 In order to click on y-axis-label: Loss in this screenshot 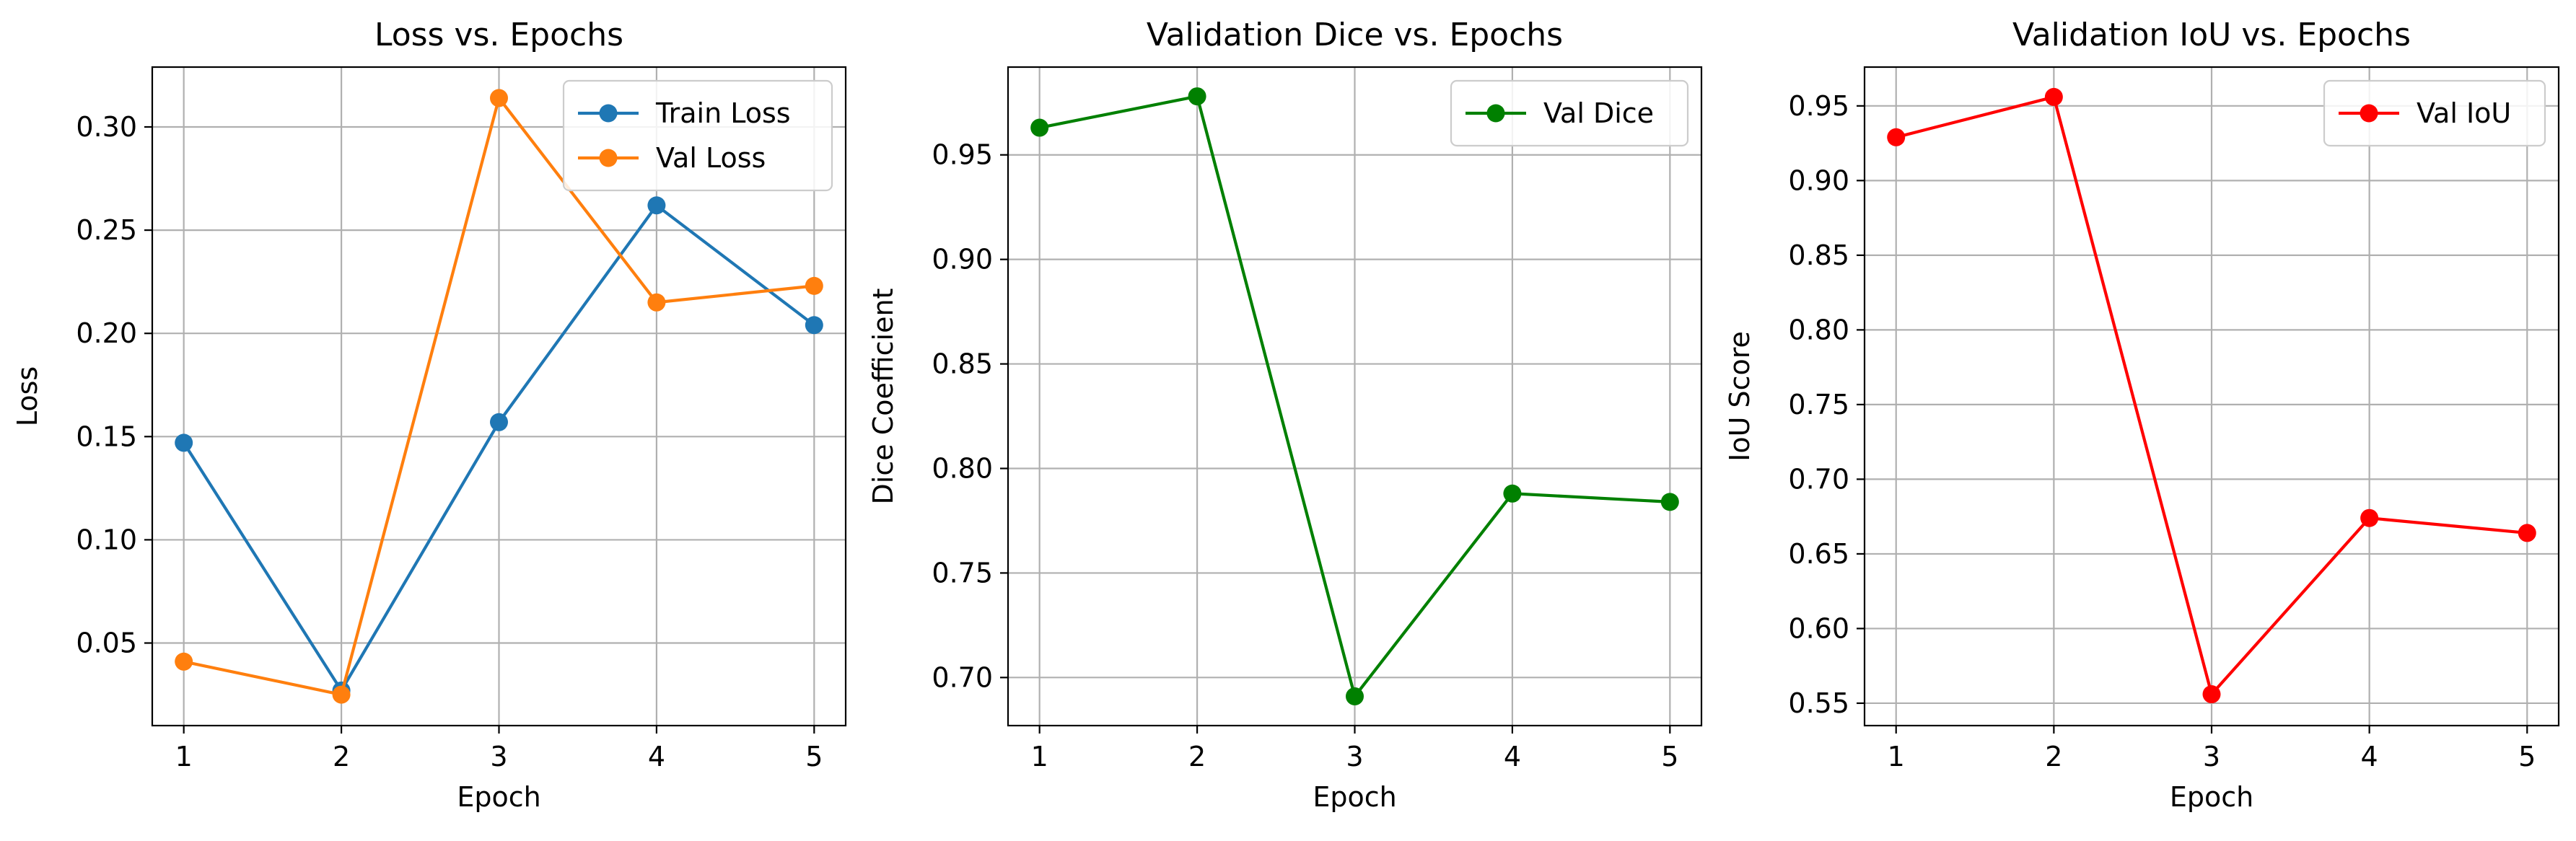, I will do `click(28, 396)`.